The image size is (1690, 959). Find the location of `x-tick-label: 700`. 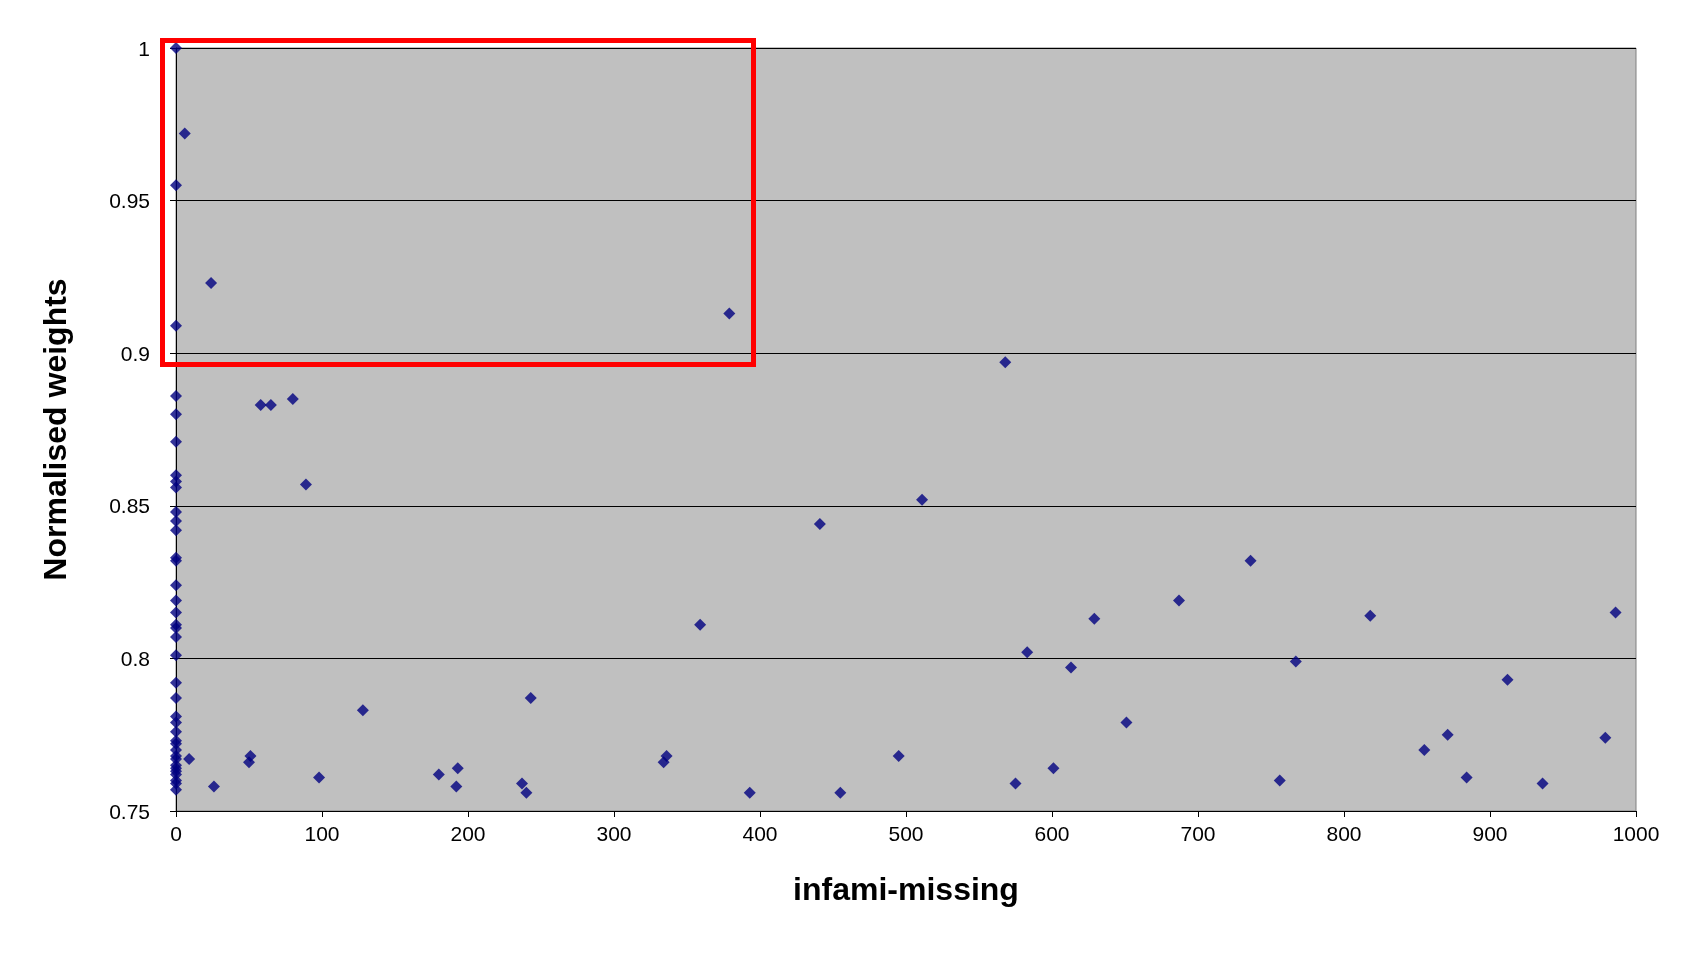

x-tick-label: 700 is located at coordinates (1198, 833).